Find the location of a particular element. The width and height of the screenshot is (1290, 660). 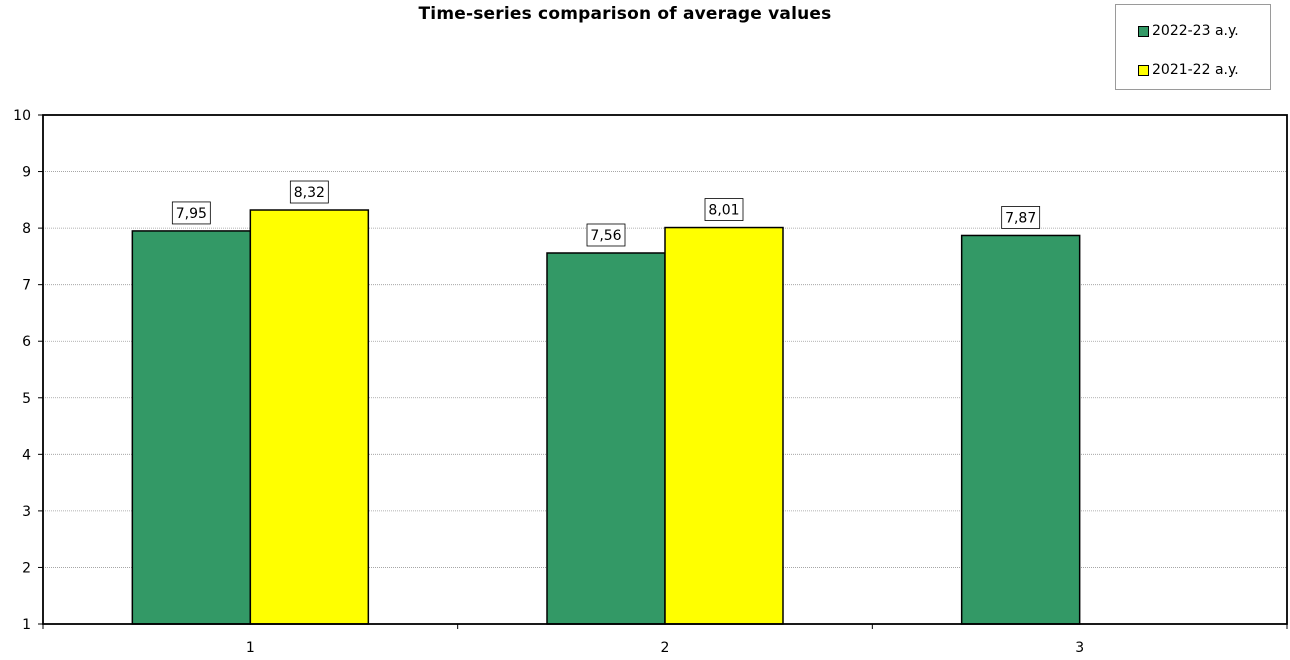

x-tick-label: 2 is located at coordinates (665, 648).